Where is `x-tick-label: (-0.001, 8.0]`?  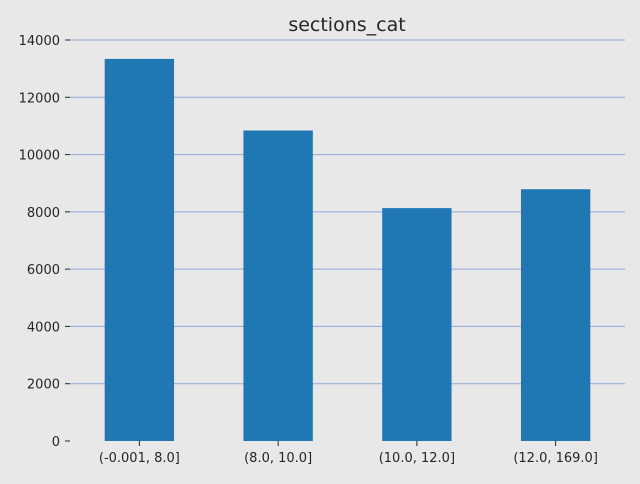 x-tick-label: (-0.001, 8.0] is located at coordinates (139, 458).